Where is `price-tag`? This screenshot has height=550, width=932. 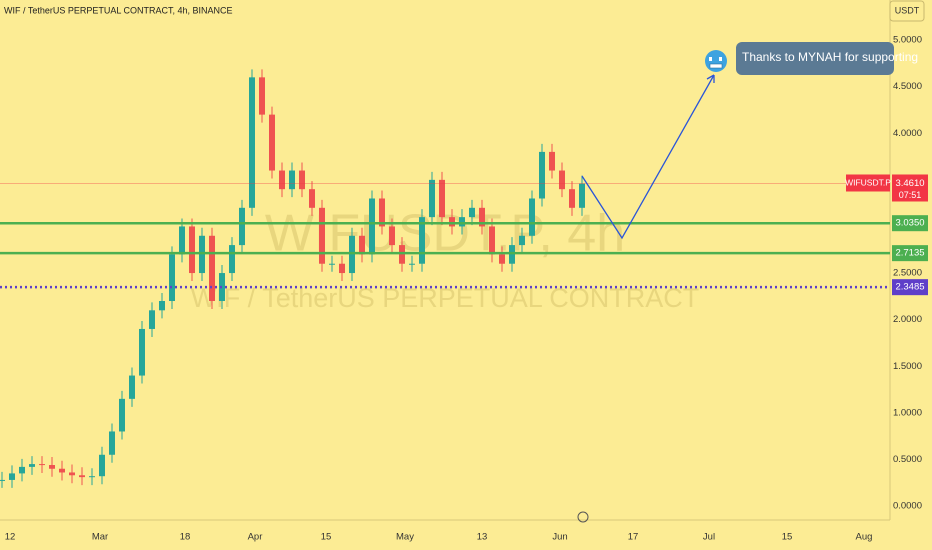
price-tag is located at coordinates (910, 188).